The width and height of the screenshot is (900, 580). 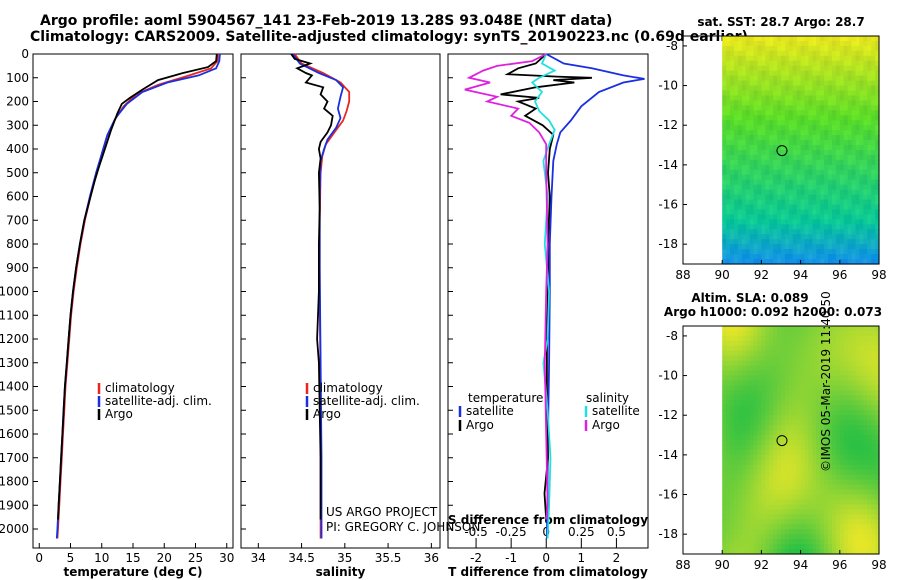 What do you see at coordinates (17, 220) in the screenshot?
I see `temperature-ytick-label: 700` at bounding box center [17, 220].